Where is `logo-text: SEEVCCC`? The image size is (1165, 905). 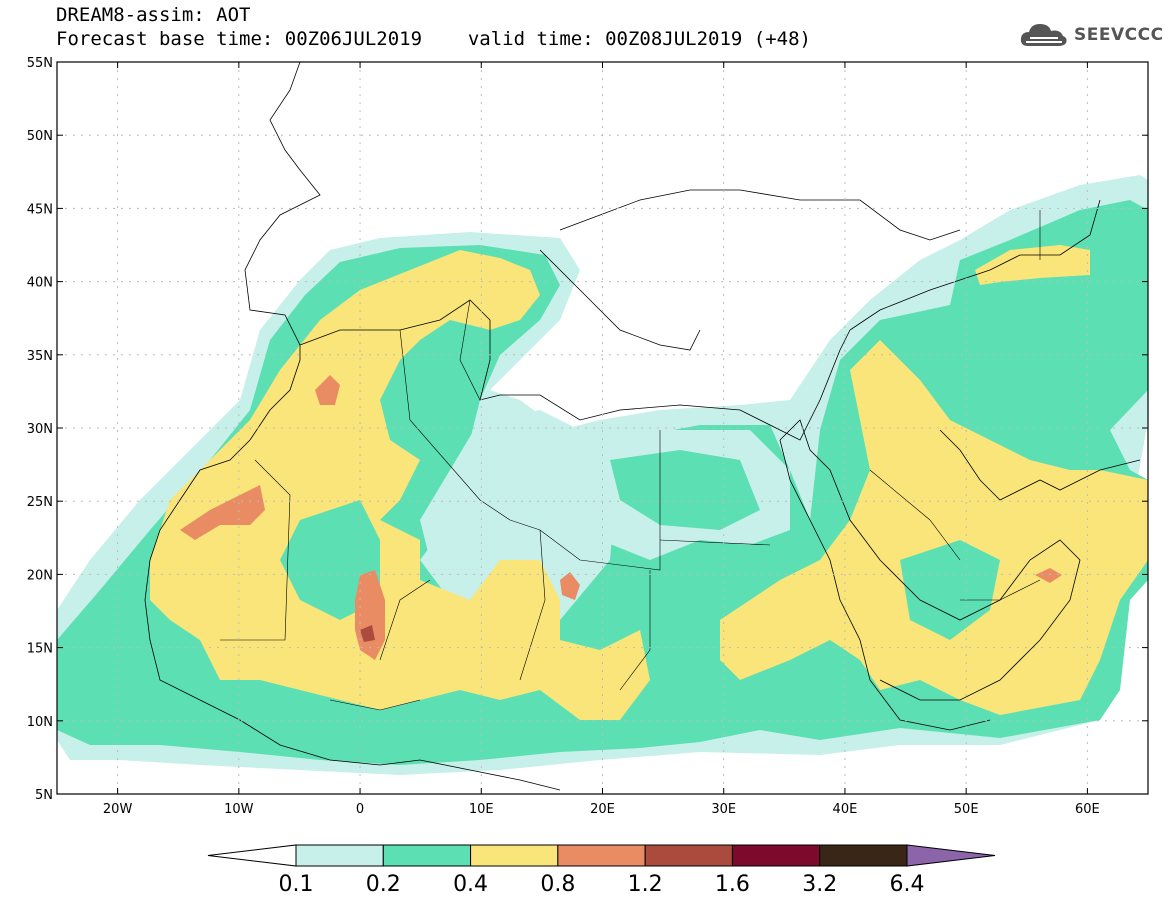 logo-text: SEEVCCC is located at coordinates (1119, 35).